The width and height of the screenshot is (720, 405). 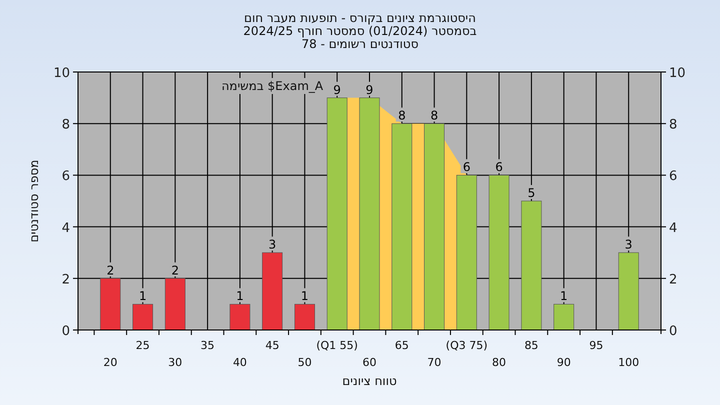 What do you see at coordinates (369, 381) in the screenshot?
I see `x-axis-title: טווח ציונים` at bounding box center [369, 381].